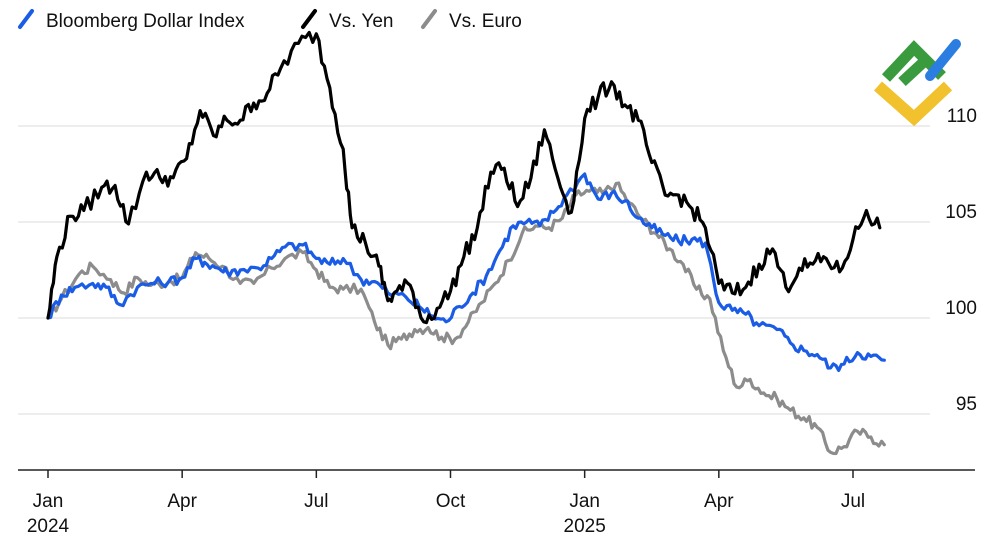 The height and width of the screenshot is (545, 1000). What do you see at coordinates (361, 21) in the screenshot?
I see `legend-label-yen: Vs. Yen` at bounding box center [361, 21].